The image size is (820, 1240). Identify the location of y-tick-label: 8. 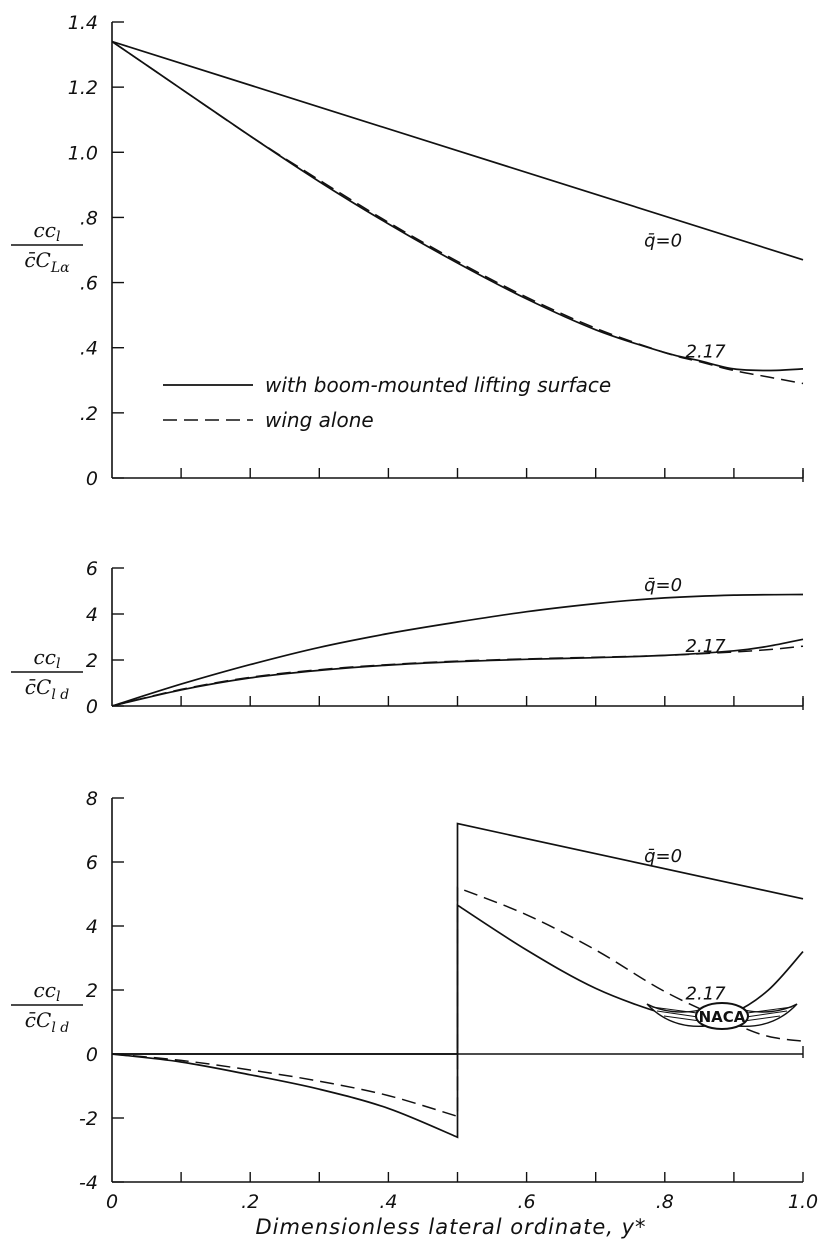
(92, 799).